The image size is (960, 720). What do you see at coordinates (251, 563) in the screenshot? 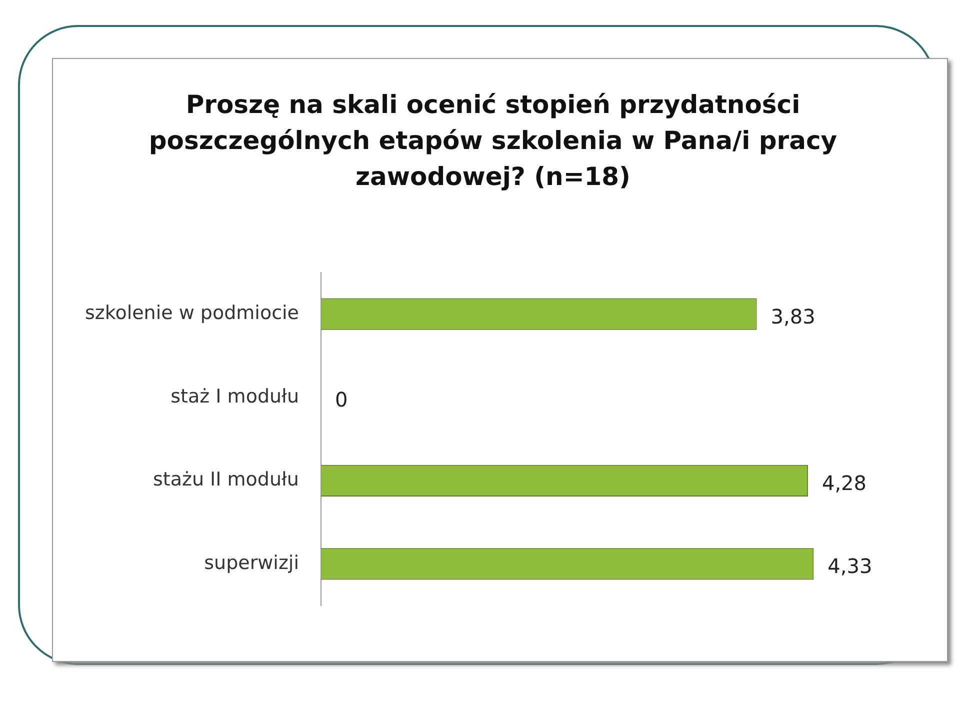
I see `y-tick-label: superwizji` at bounding box center [251, 563].